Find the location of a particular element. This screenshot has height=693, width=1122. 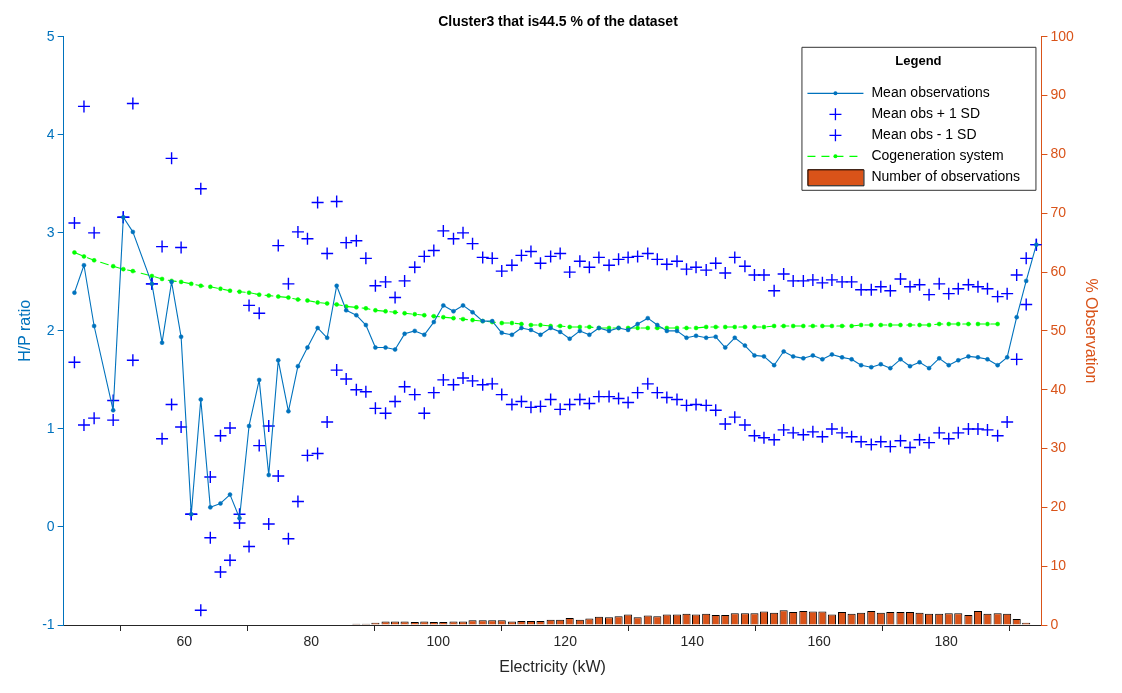

x-tick-label: 160 is located at coordinates (819, 641).